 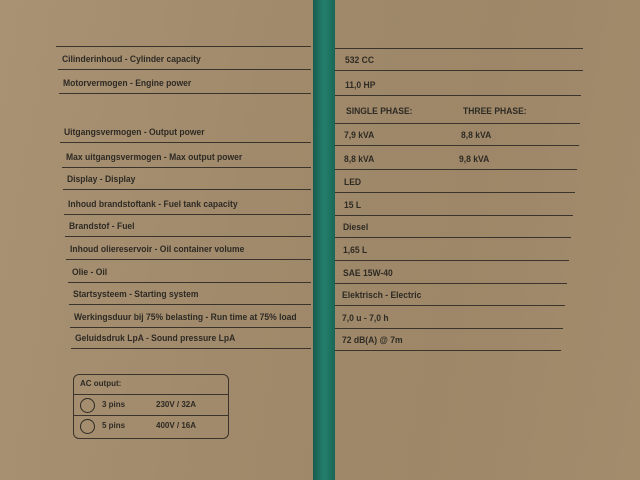 What do you see at coordinates (379, 111) in the screenshot?
I see `single-phase-header: SINGLE PHASE:` at bounding box center [379, 111].